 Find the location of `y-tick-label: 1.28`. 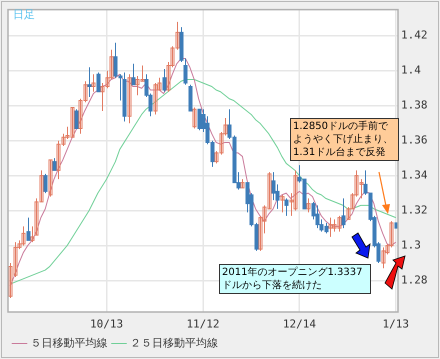

y-tick-label: 1.28 is located at coordinates (414, 279).